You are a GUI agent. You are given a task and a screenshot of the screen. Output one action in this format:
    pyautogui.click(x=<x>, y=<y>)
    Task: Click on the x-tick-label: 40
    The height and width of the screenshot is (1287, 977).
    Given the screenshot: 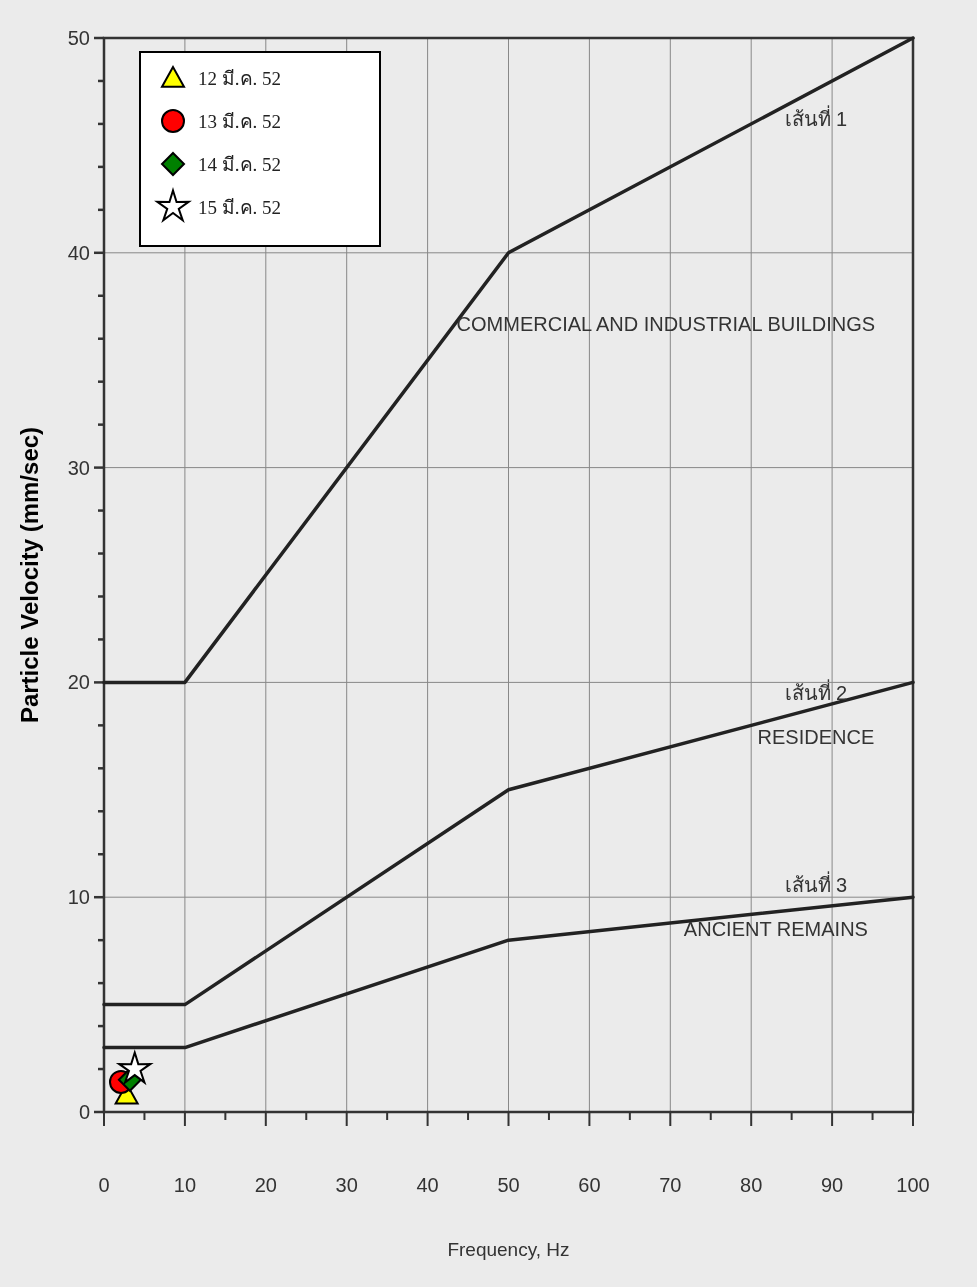 What is the action you would take?
    pyautogui.click(x=427, y=1185)
    